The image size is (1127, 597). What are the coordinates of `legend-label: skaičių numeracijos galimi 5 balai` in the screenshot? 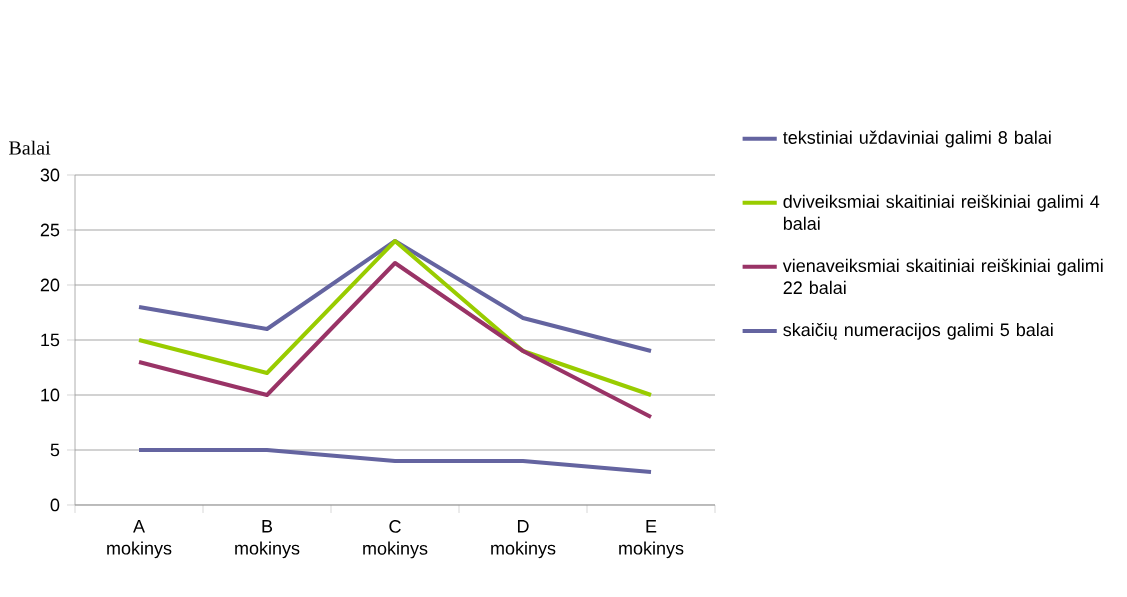 It's located at (918, 331).